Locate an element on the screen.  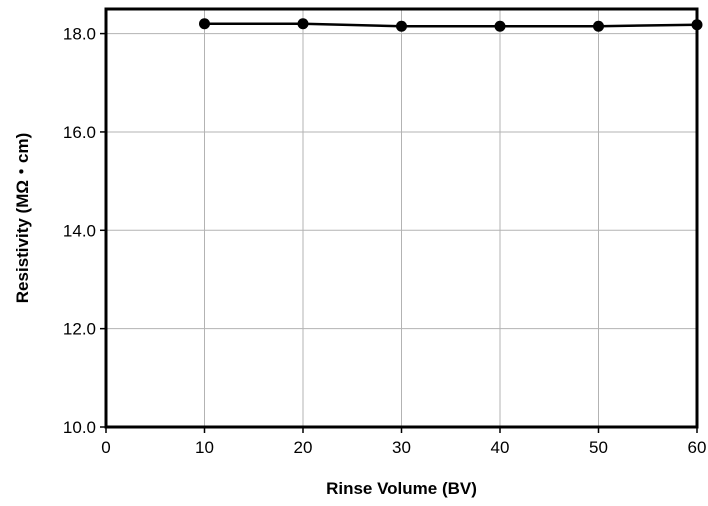
x-axis-ticks: 0 10 20 30 40 50 60 is located at coordinates (403, 442).